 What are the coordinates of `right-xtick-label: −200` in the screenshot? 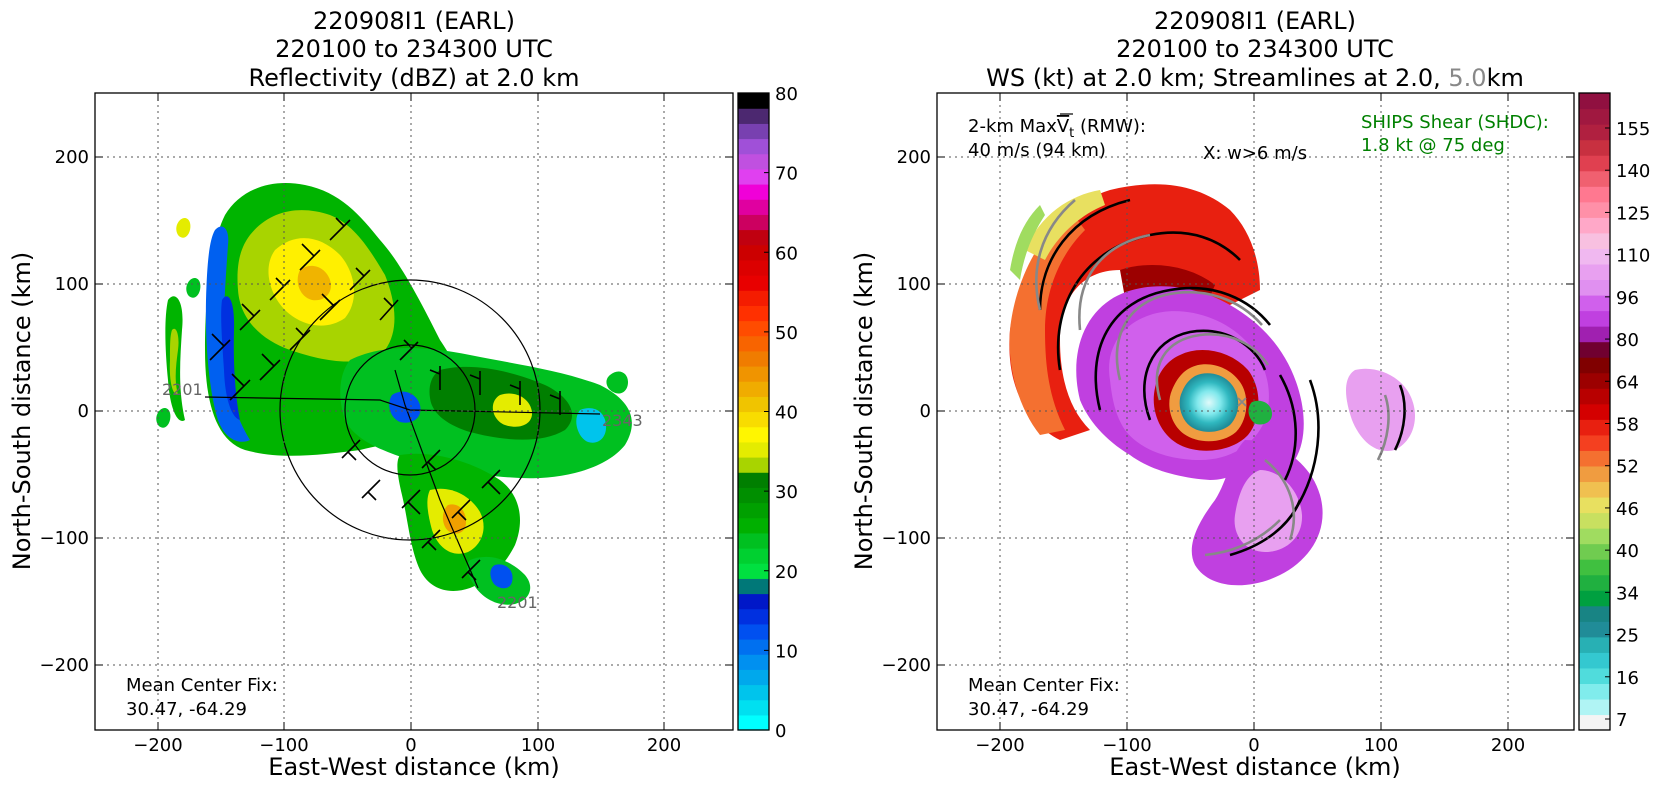 It's located at (999, 745).